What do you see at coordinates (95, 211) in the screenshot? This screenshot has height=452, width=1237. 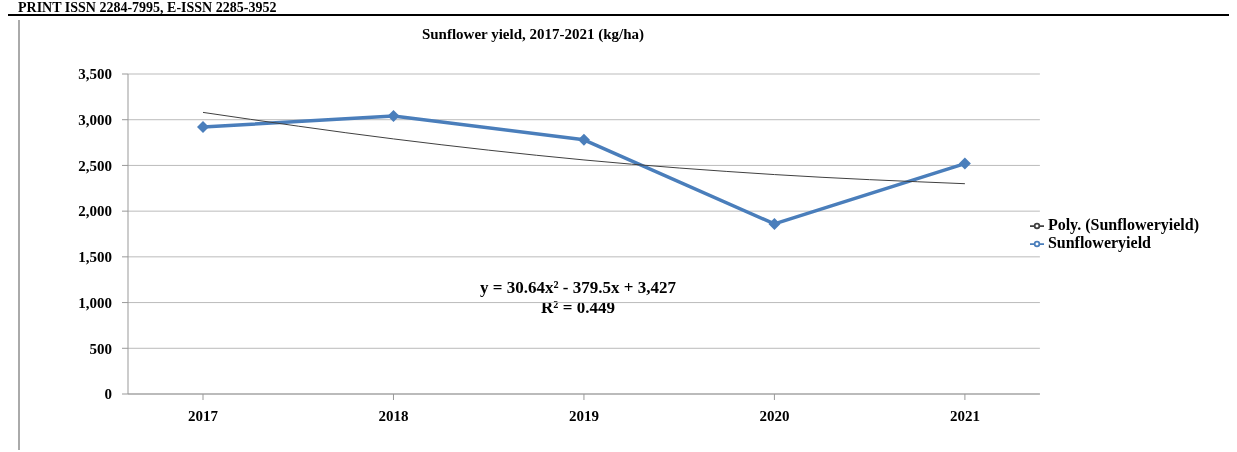 I see `y-tick-label: 2,000` at bounding box center [95, 211].